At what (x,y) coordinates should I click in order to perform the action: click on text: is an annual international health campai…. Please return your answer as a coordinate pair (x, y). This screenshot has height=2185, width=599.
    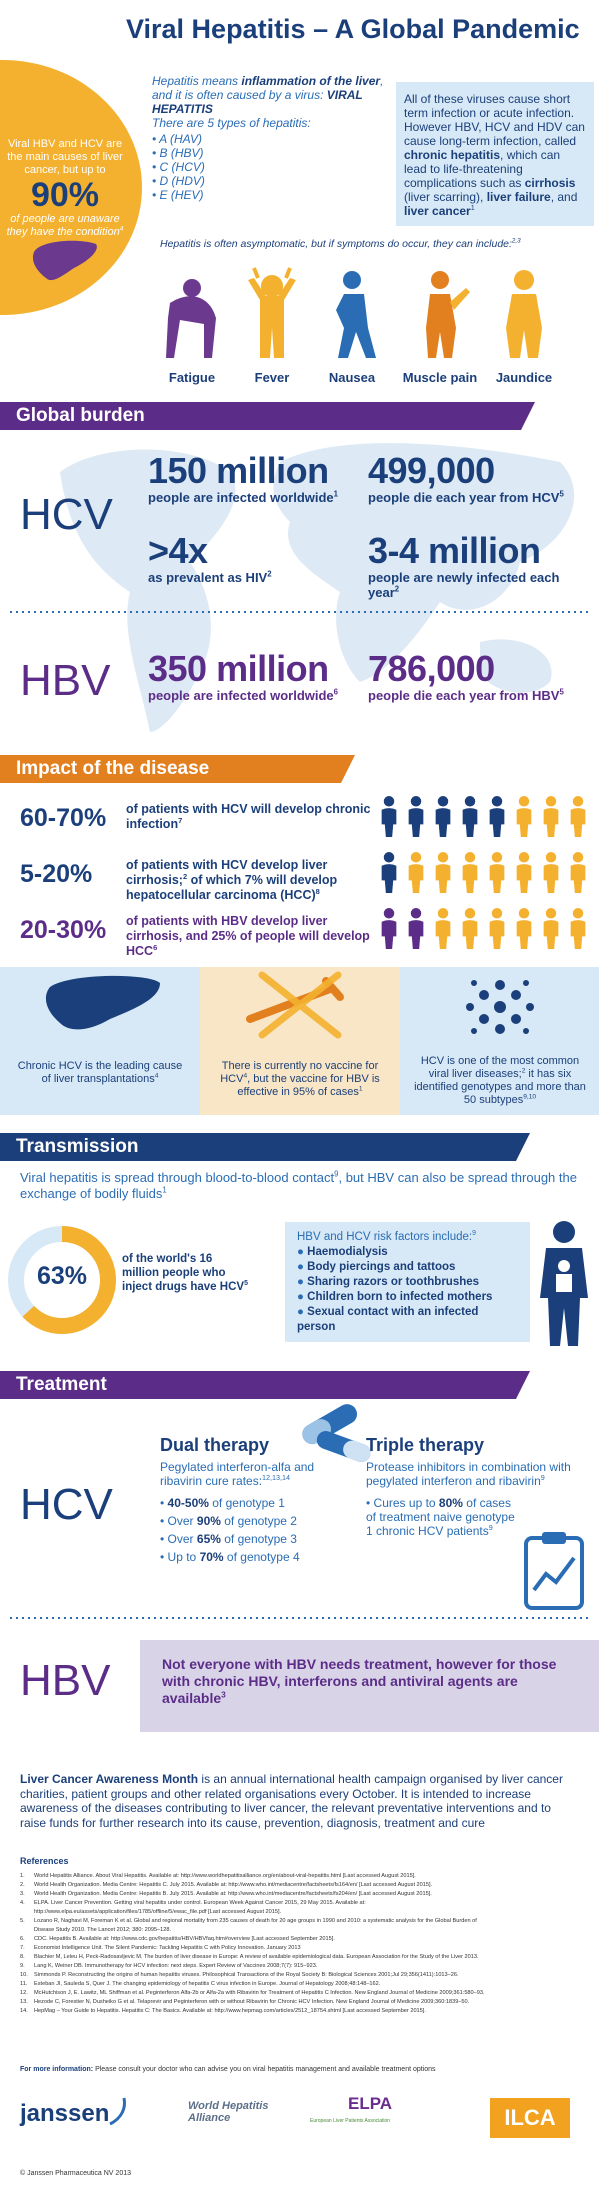
    Looking at the image, I should click on (291, 1801).